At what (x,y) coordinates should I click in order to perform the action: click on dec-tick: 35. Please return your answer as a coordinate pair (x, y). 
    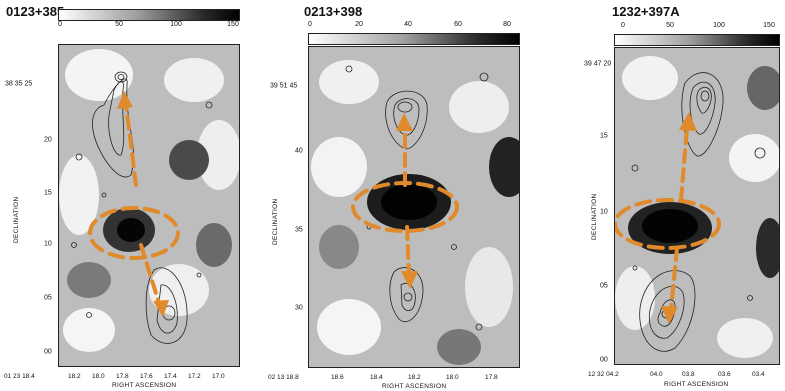
    Looking at the image, I should click on (299, 230).